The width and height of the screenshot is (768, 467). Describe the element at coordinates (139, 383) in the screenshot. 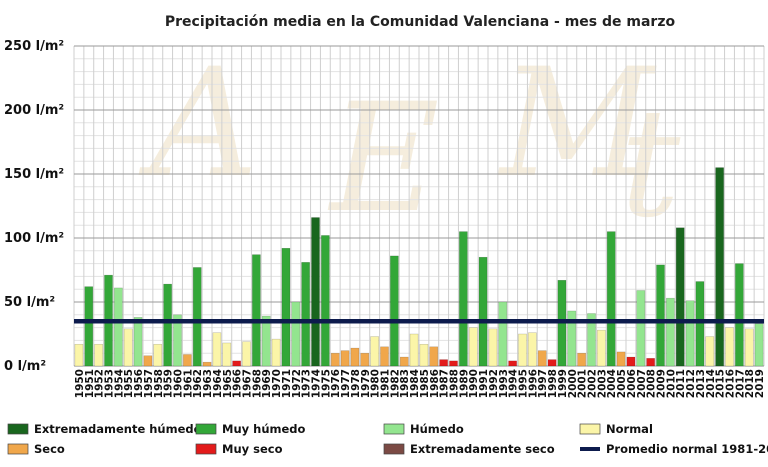

I see `x-tick-label: 1956` at that location.